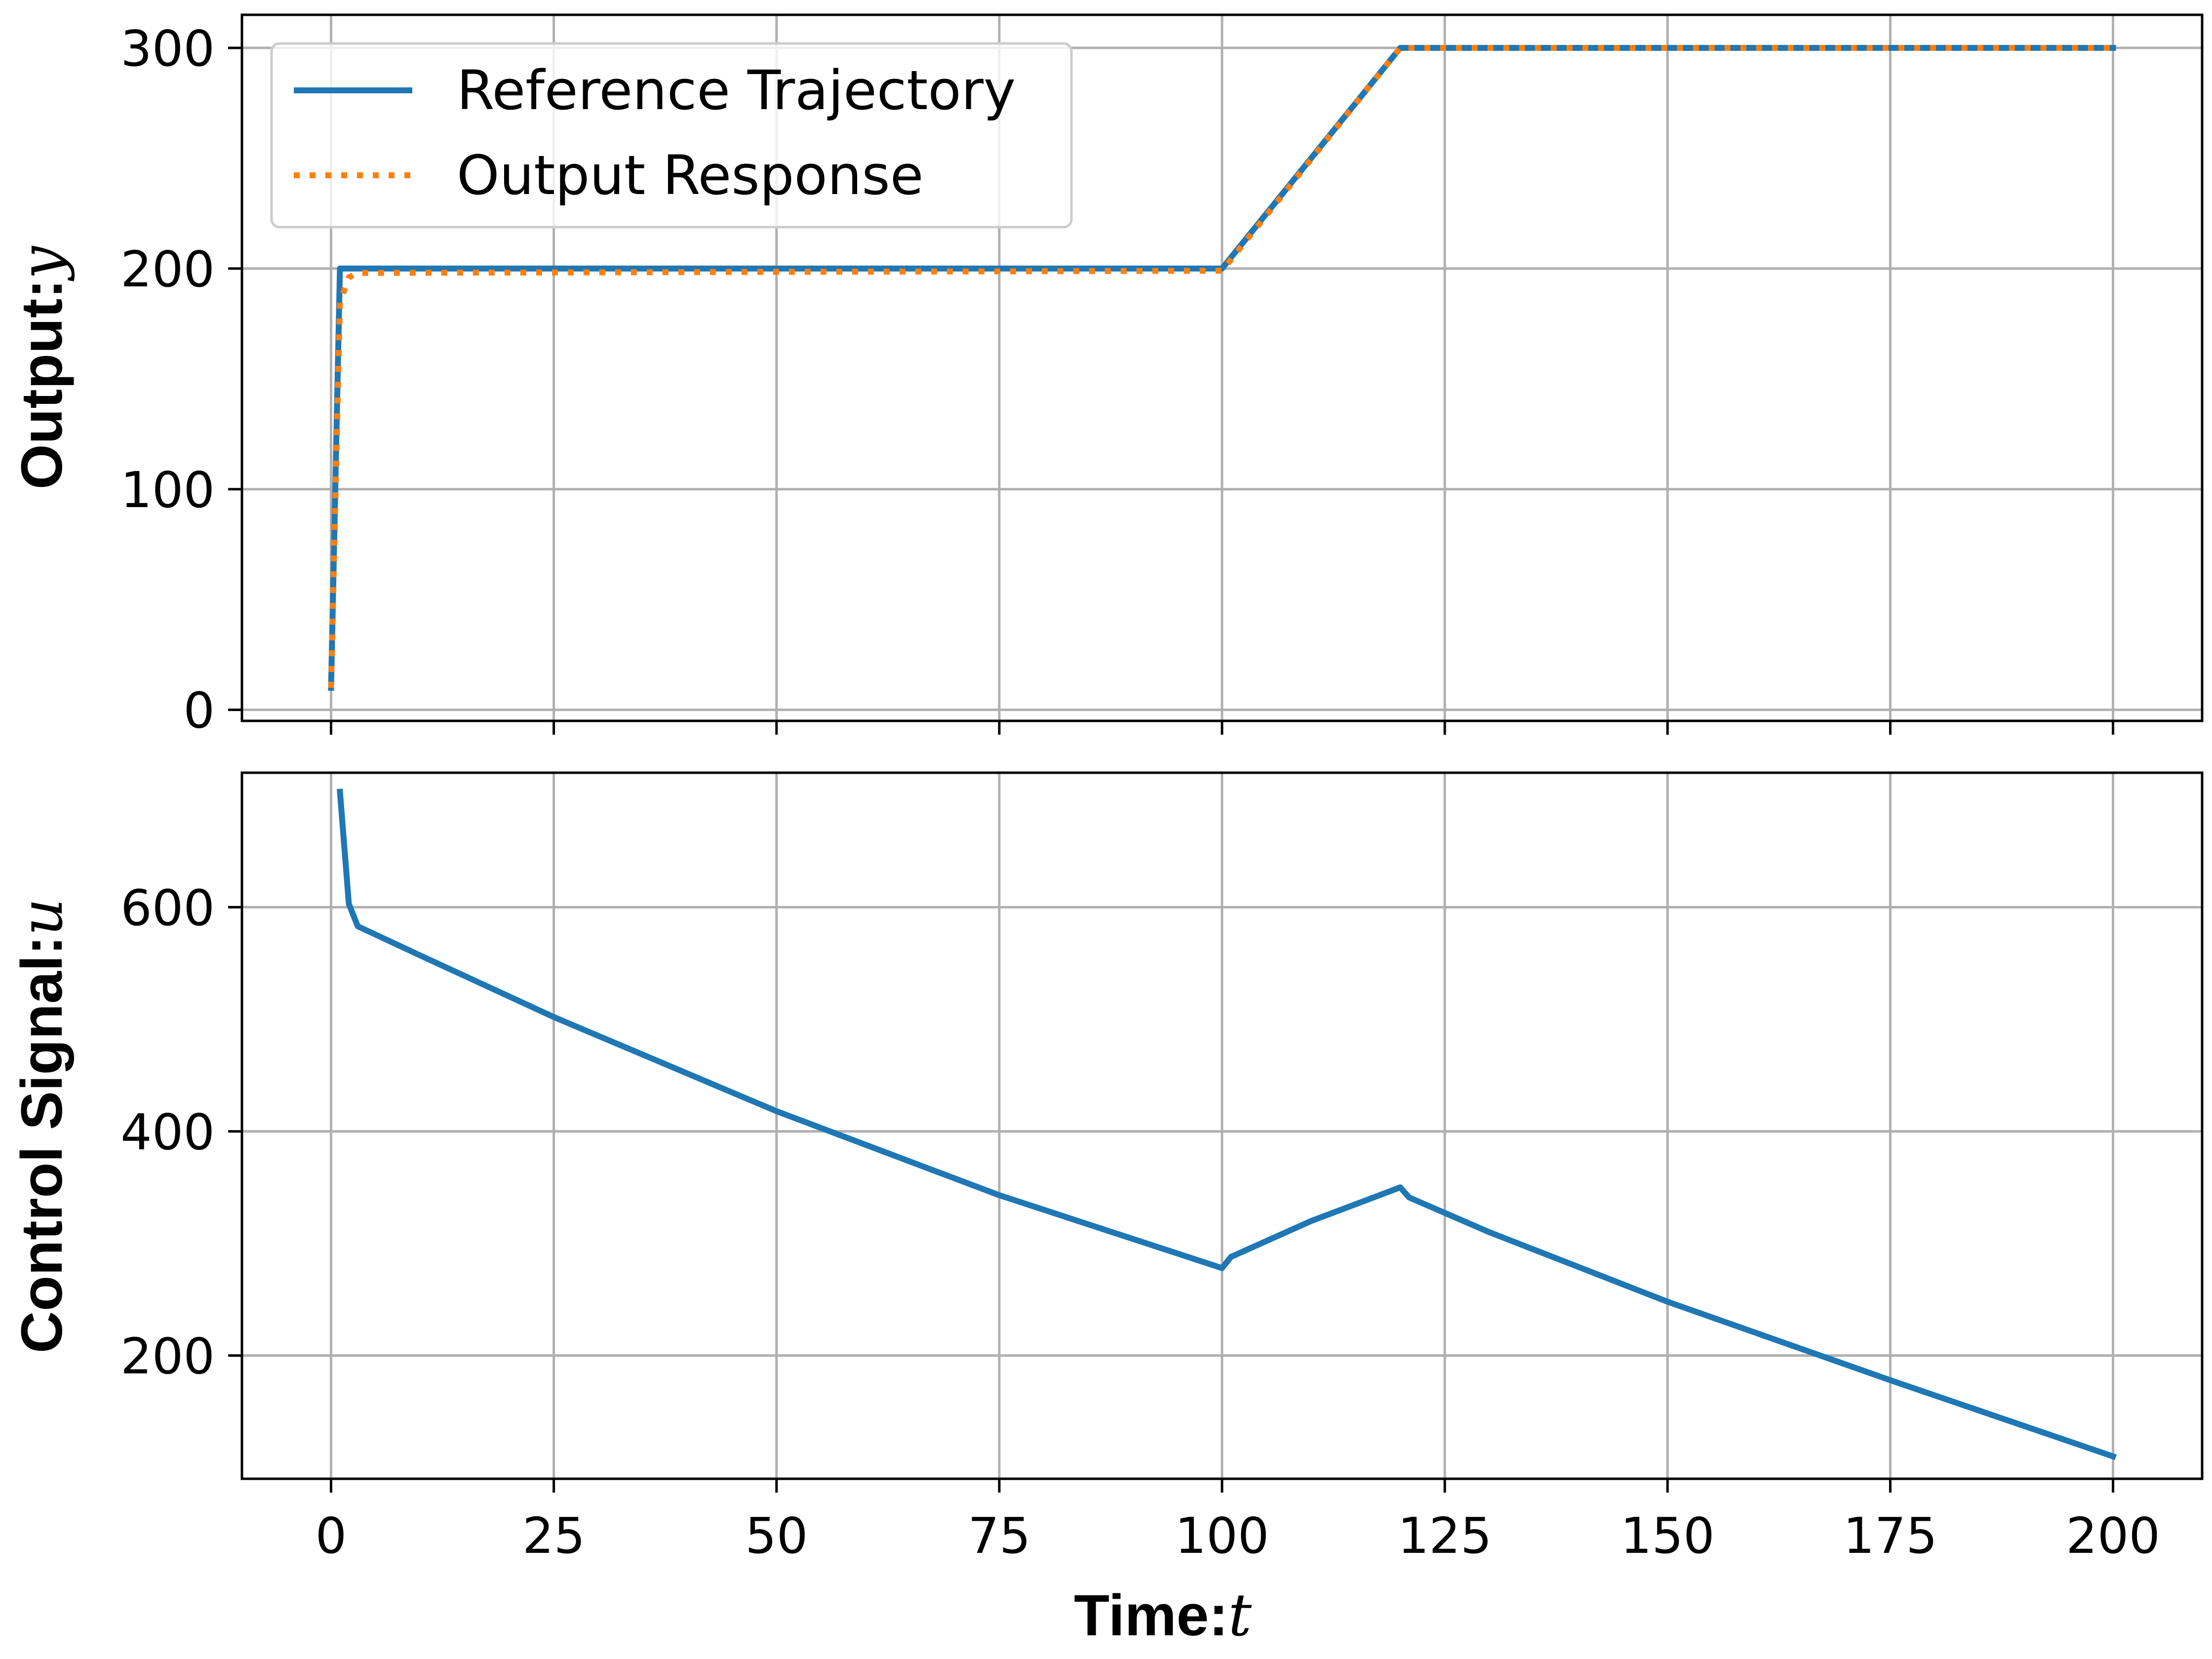 The image size is (2212, 1659). I want to click on y-tick-label: 0, so click(199, 711).